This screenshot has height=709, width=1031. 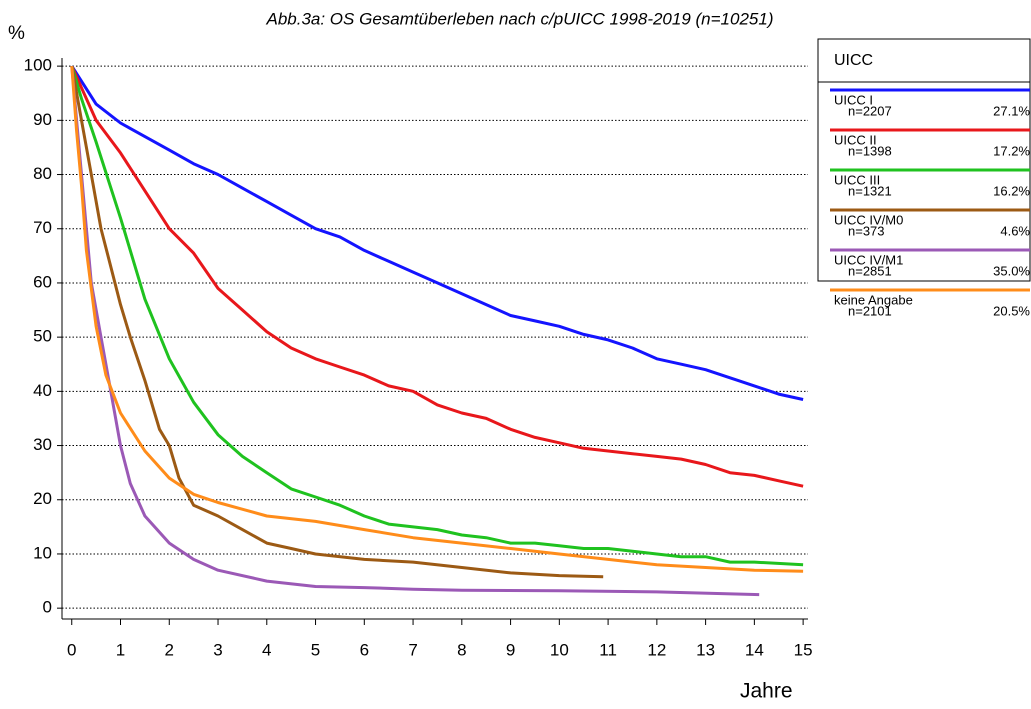 I want to click on y-tick-label: 0, so click(x=47, y=607).